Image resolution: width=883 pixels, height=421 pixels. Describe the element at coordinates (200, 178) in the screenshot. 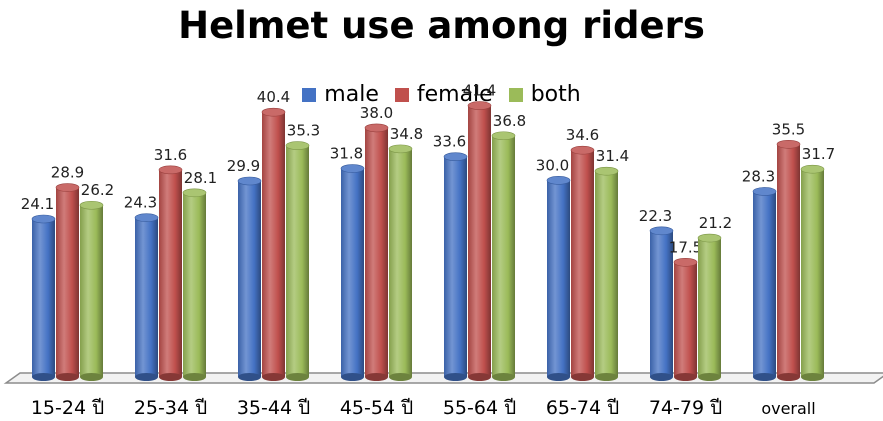

I see `data-label: 28.1` at that location.